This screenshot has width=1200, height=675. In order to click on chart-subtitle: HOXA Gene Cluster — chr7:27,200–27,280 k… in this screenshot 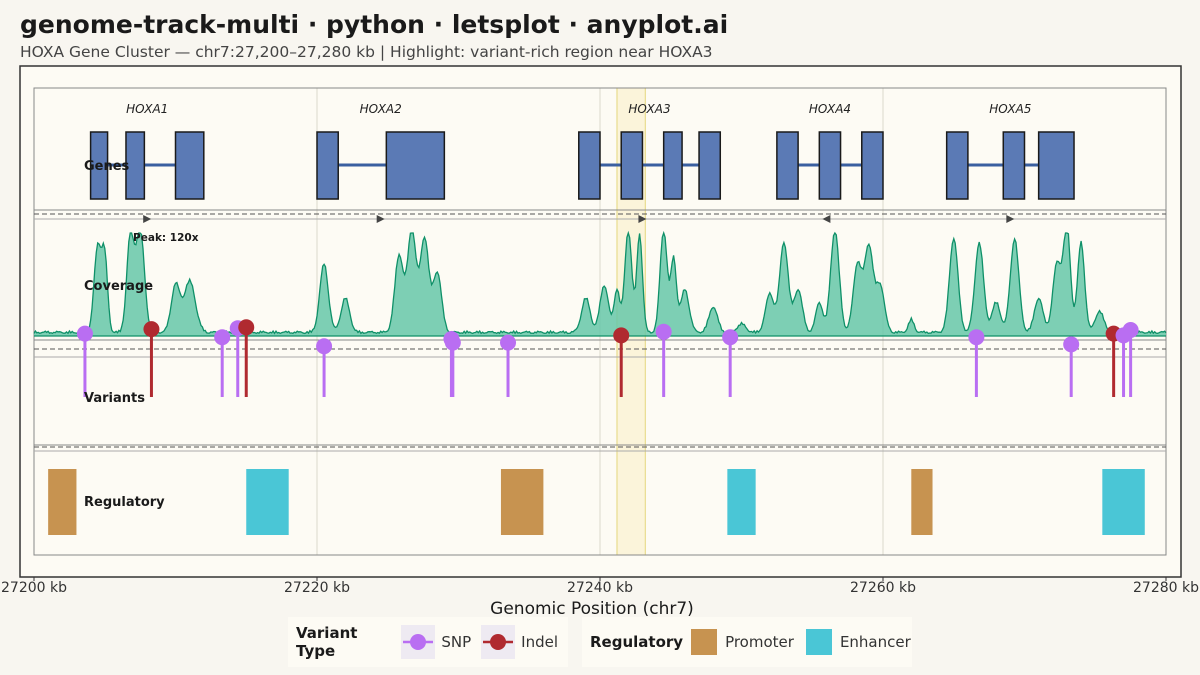, I will do `click(366, 52)`.